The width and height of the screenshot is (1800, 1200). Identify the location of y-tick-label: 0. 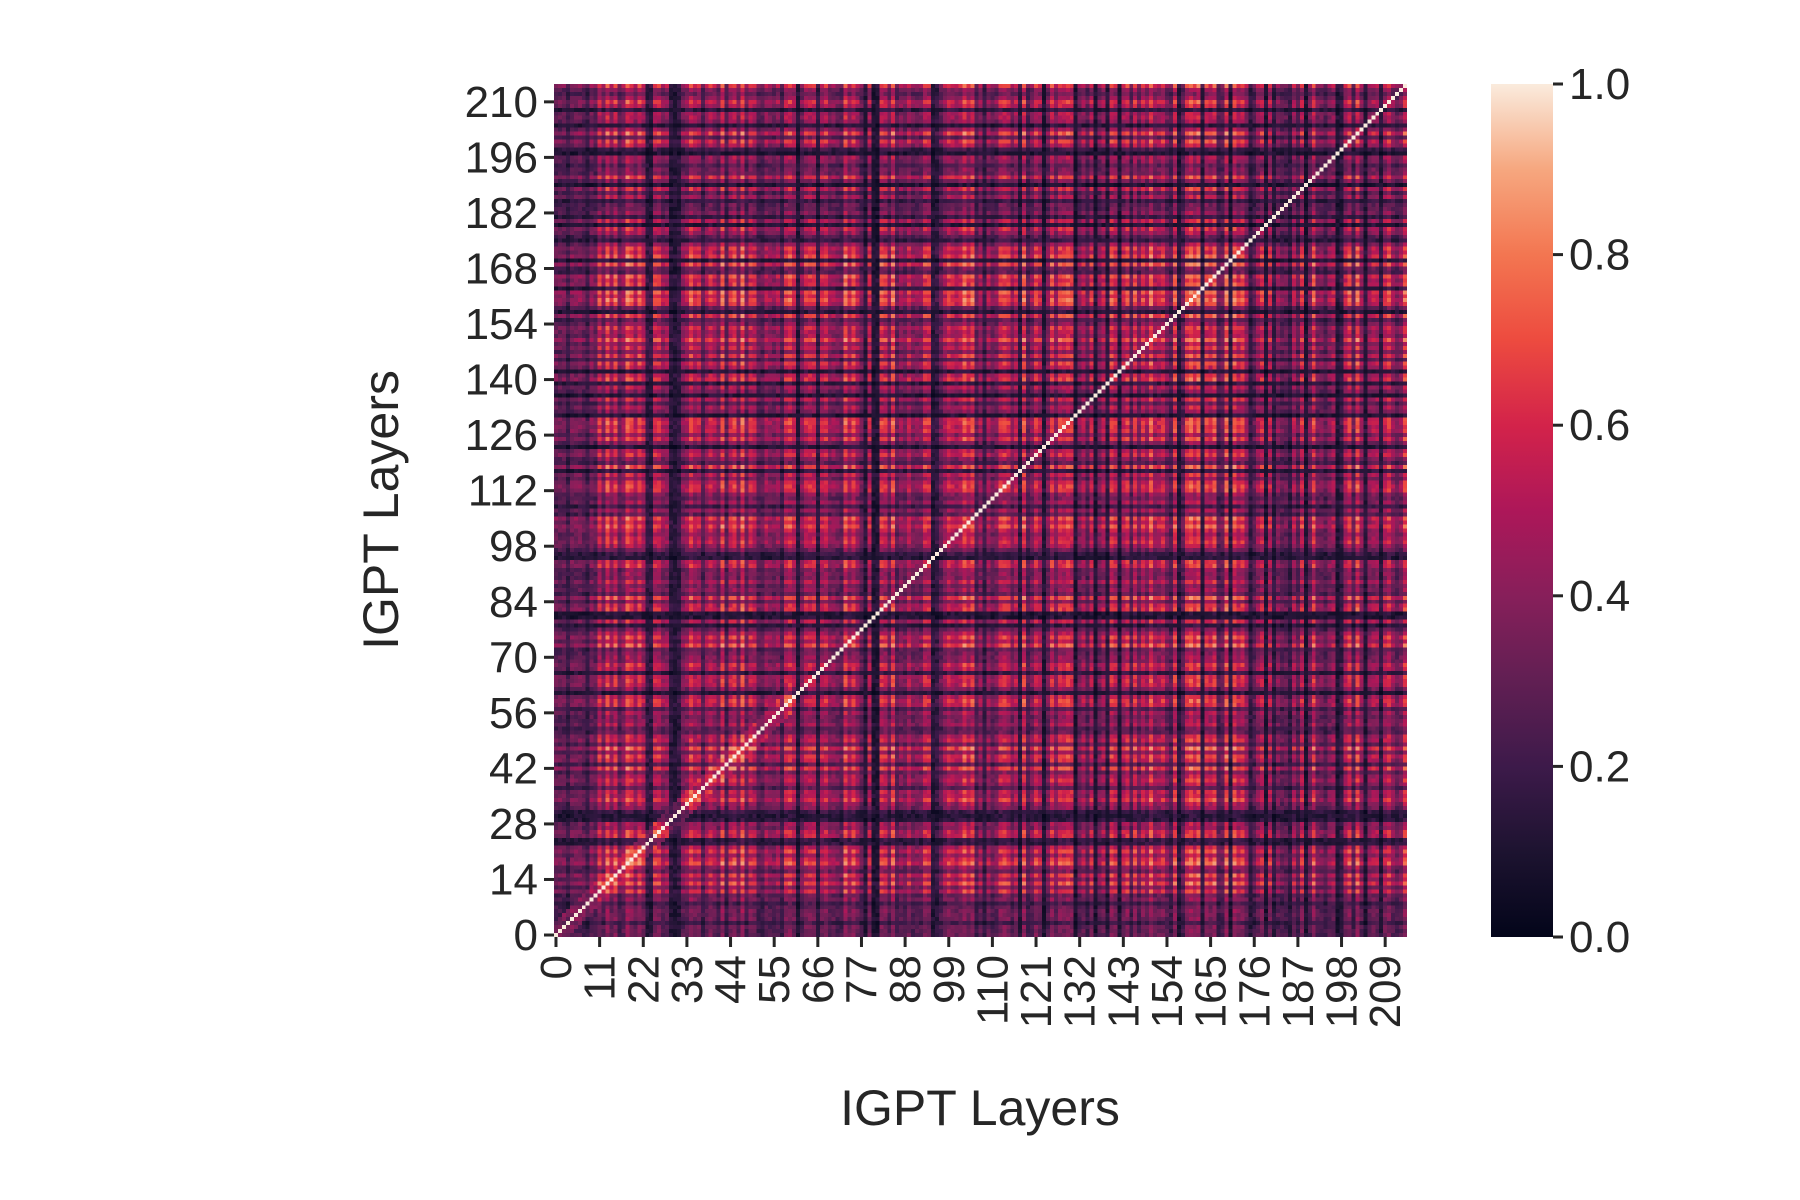
(526, 935).